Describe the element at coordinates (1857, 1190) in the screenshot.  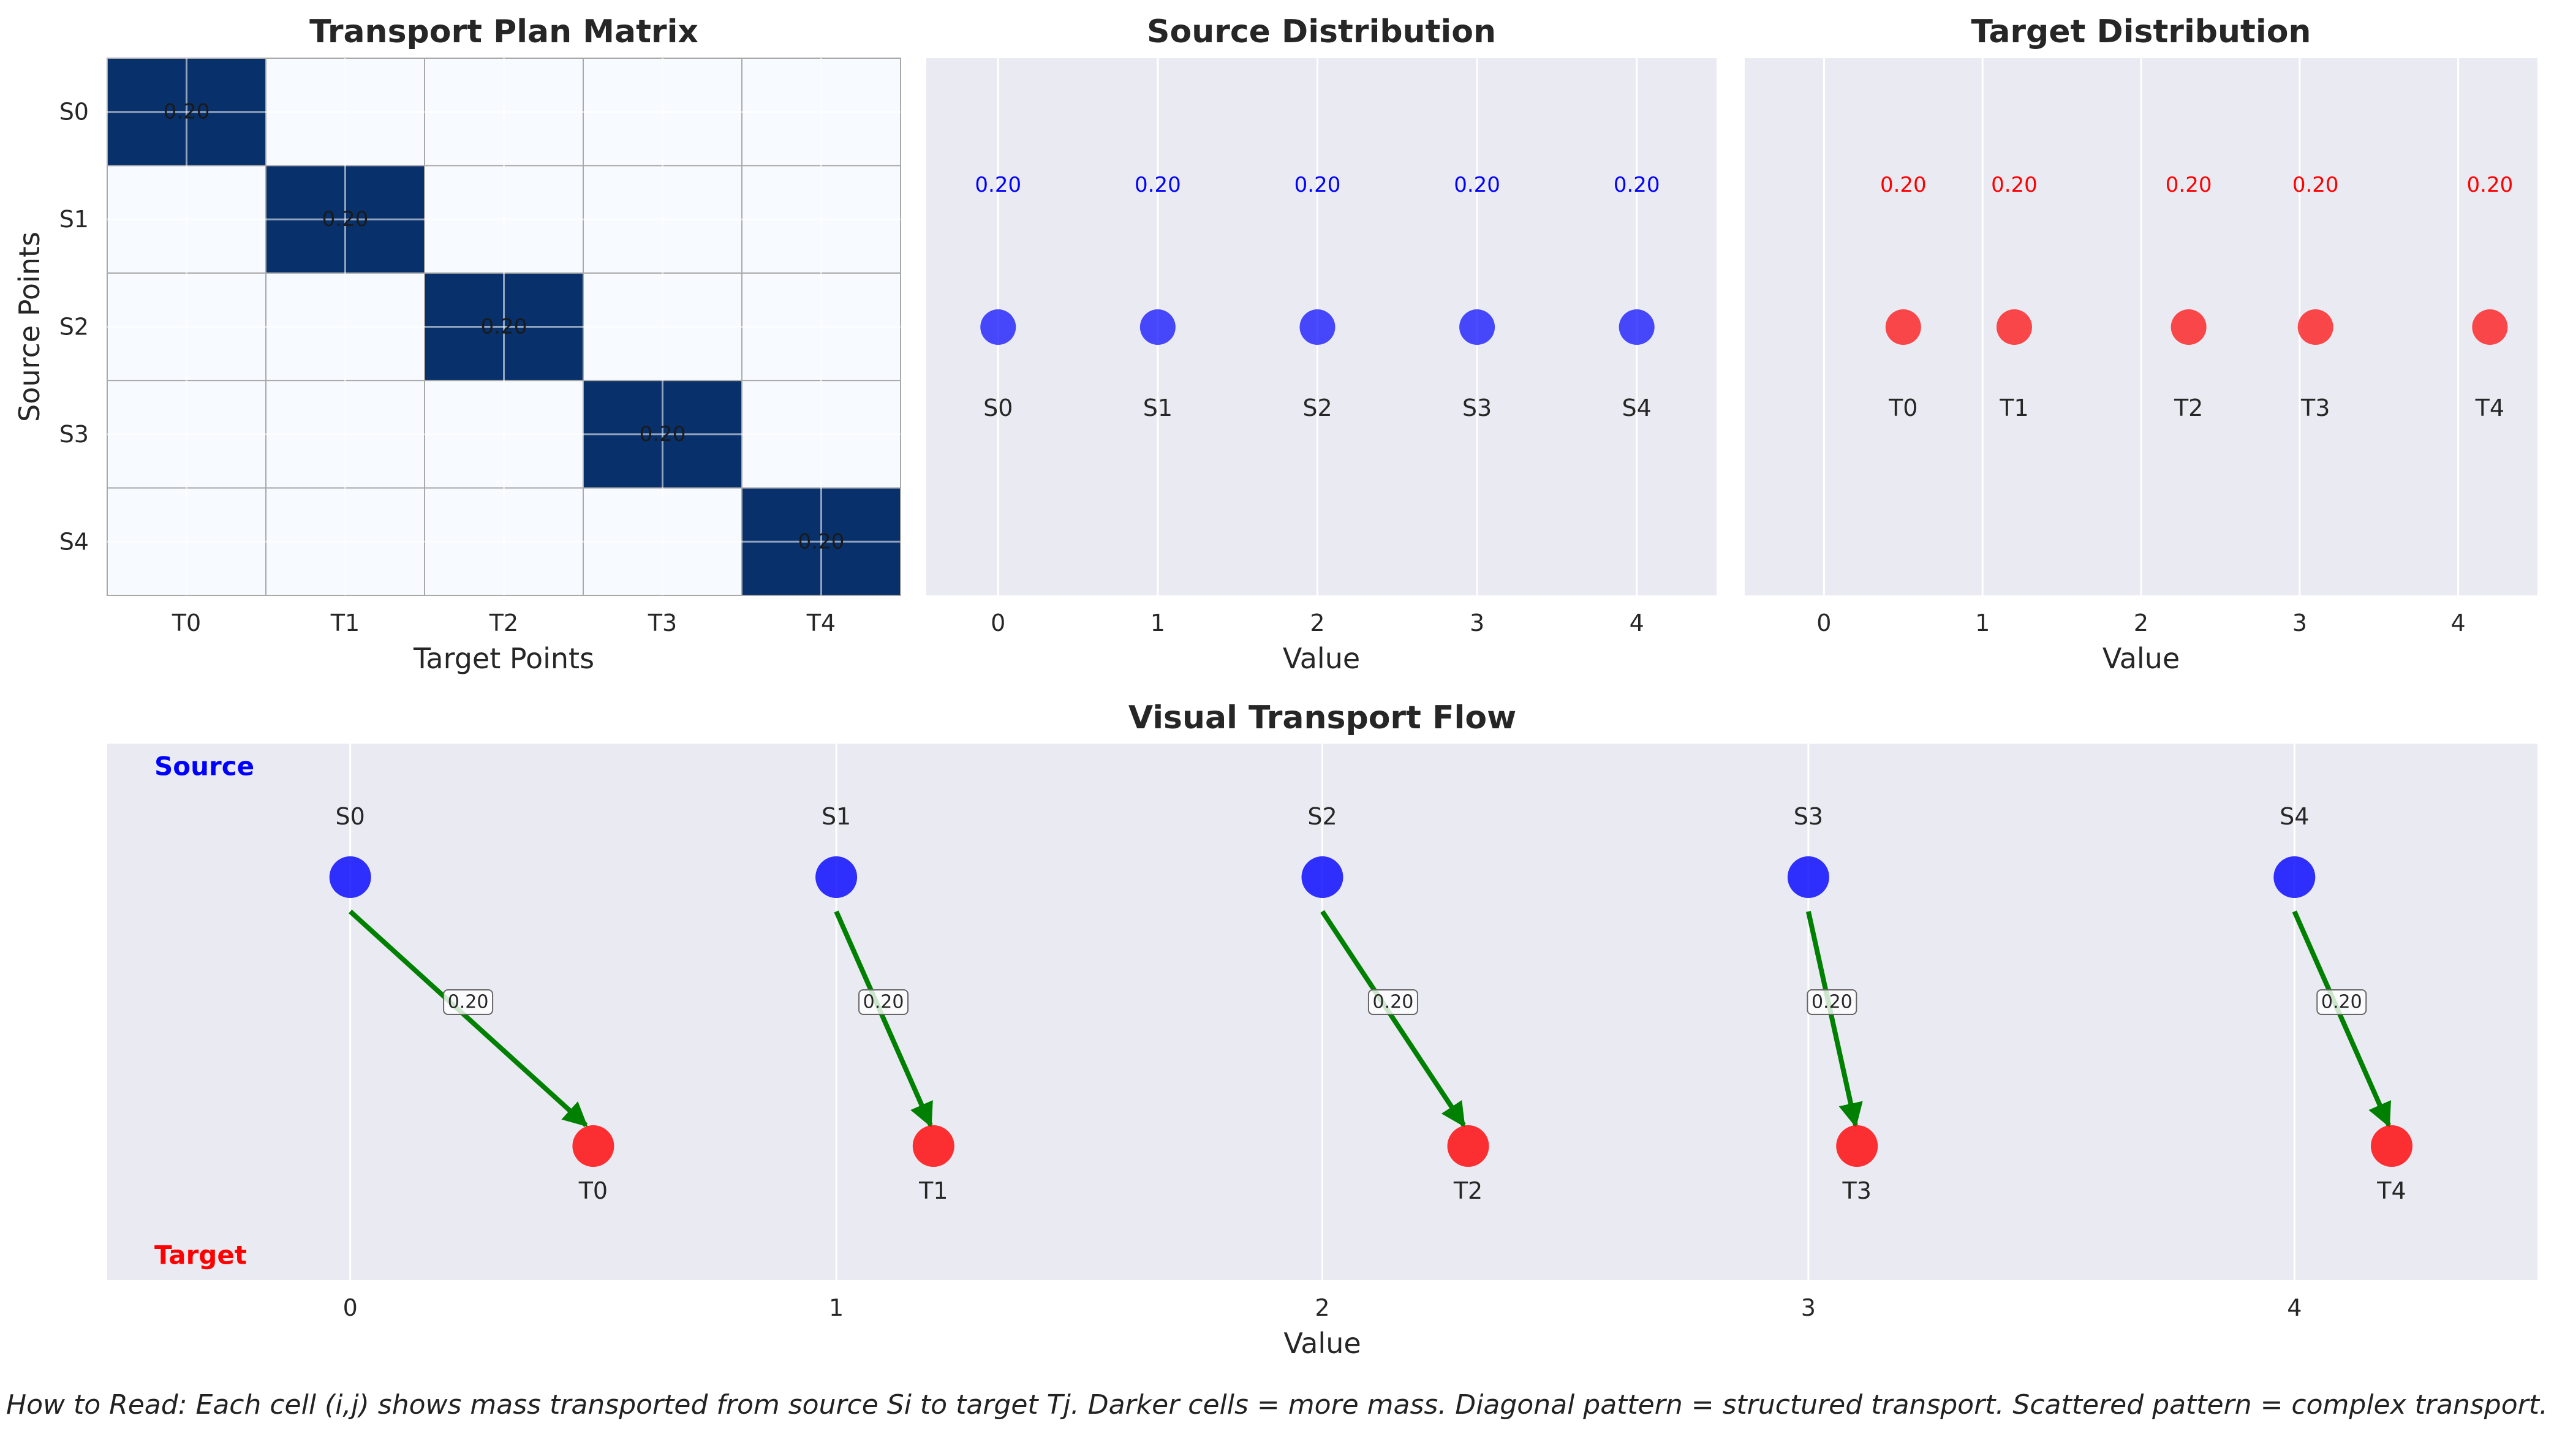
I see `flow-target-label: T3` at that location.